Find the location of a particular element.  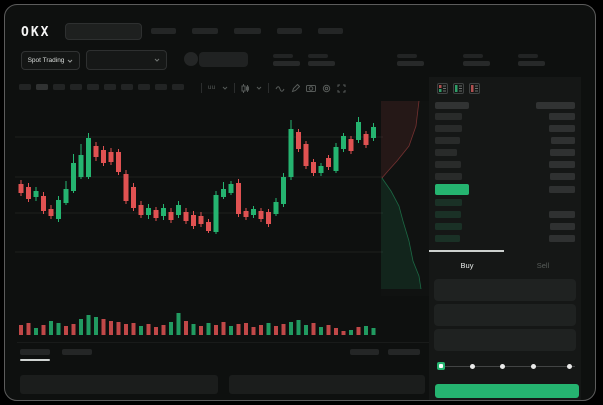

pair-name-placeholder is located at coordinates (223, 59).